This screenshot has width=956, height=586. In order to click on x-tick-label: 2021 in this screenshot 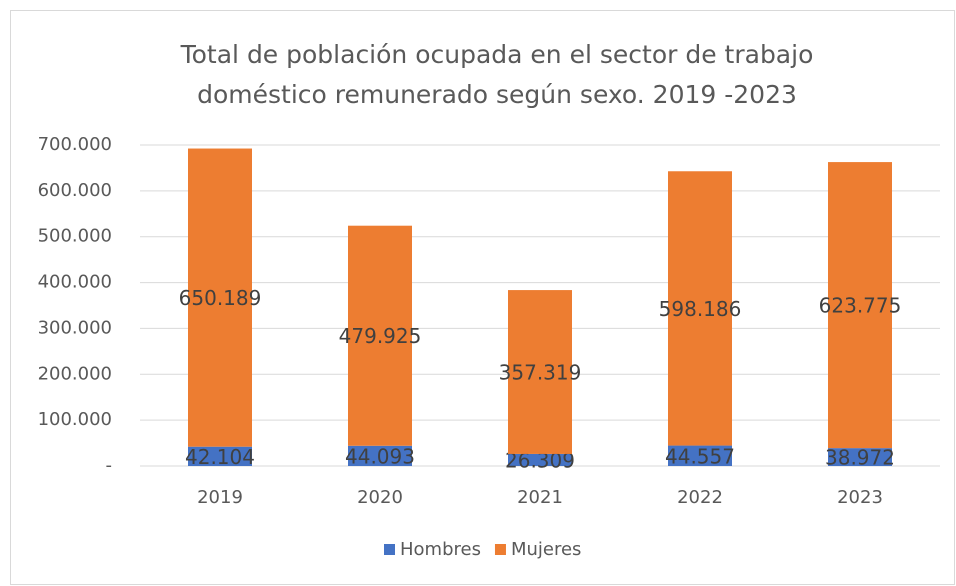, I will do `click(540, 497)`.